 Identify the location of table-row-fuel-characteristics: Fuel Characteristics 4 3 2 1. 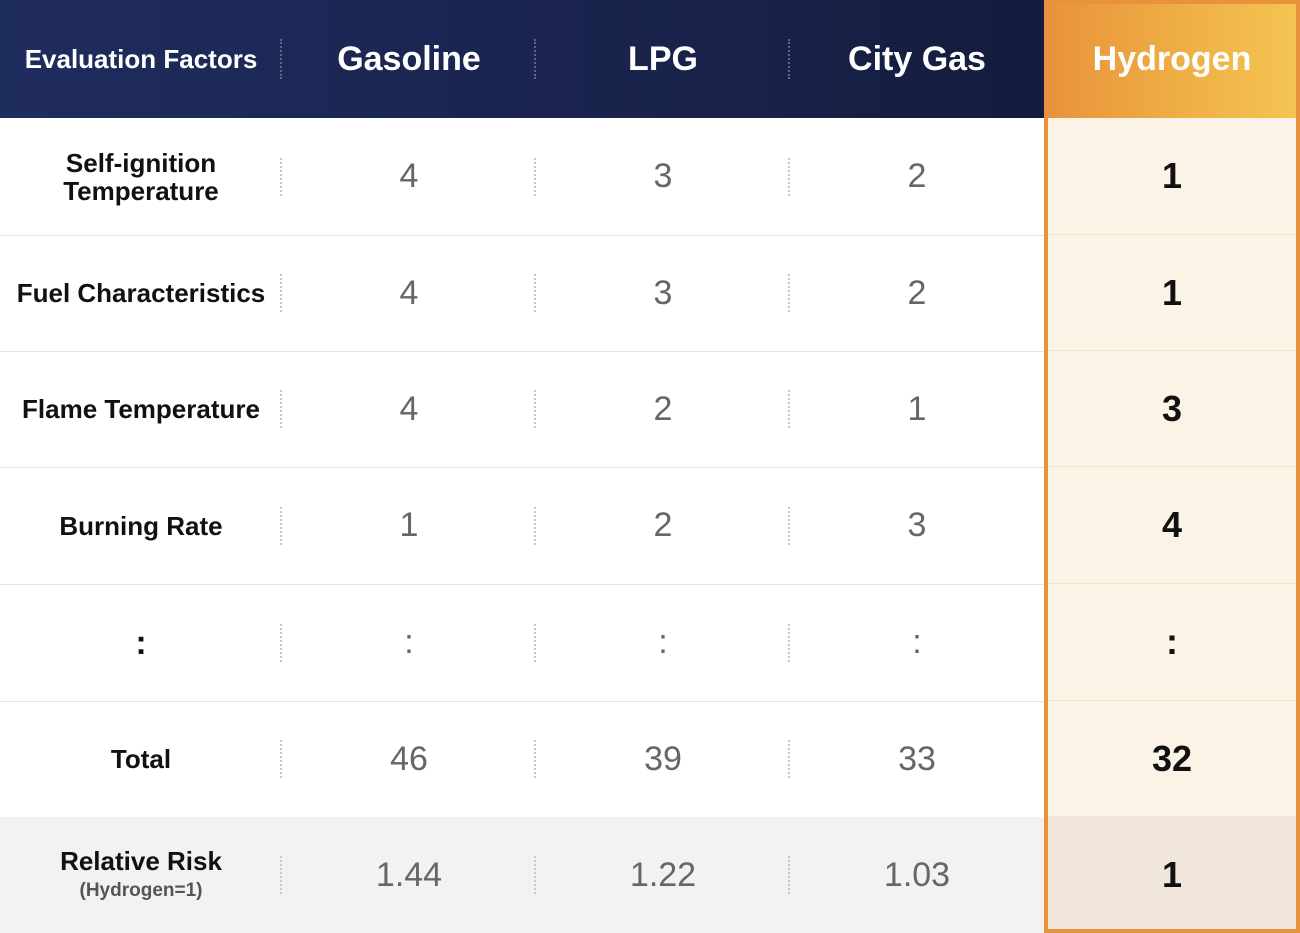
(650, 293).